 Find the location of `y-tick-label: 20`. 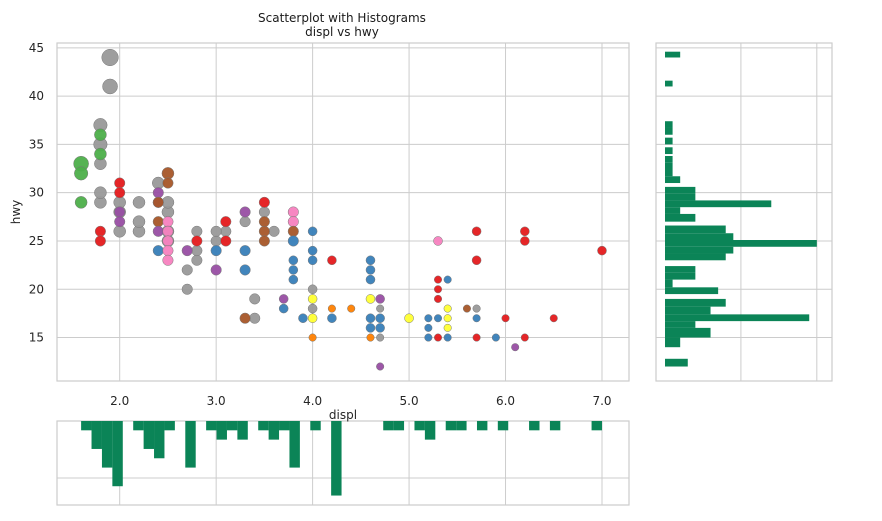

y-tick-label: 20 is located at coordinates (36, 289).